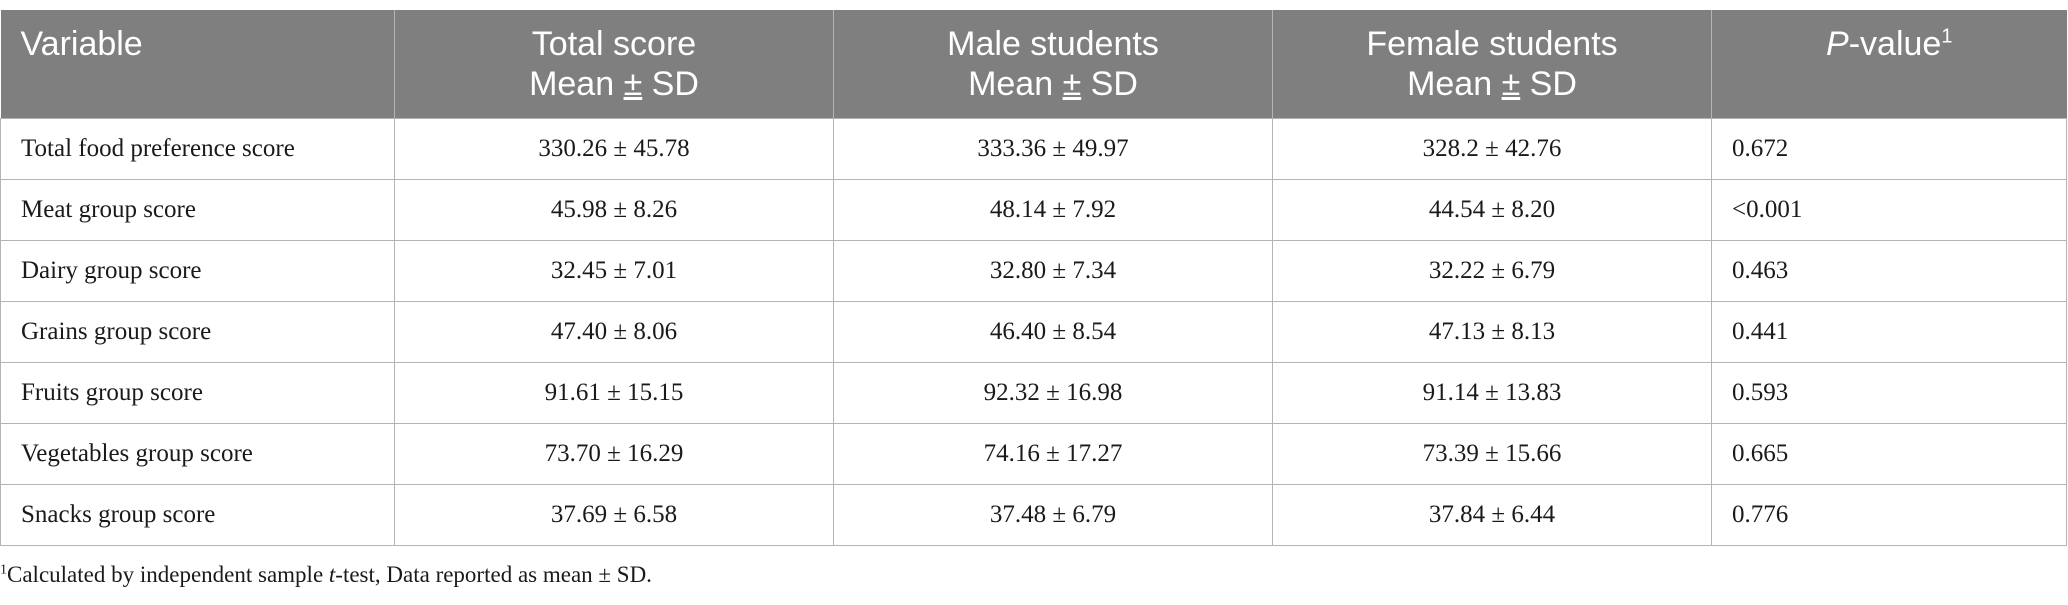  What do you see at coordinates (1053, 209) in the screenshot?
I see `cell-male: 48.14 ± 7.92` at bounding box center [1053, 209].